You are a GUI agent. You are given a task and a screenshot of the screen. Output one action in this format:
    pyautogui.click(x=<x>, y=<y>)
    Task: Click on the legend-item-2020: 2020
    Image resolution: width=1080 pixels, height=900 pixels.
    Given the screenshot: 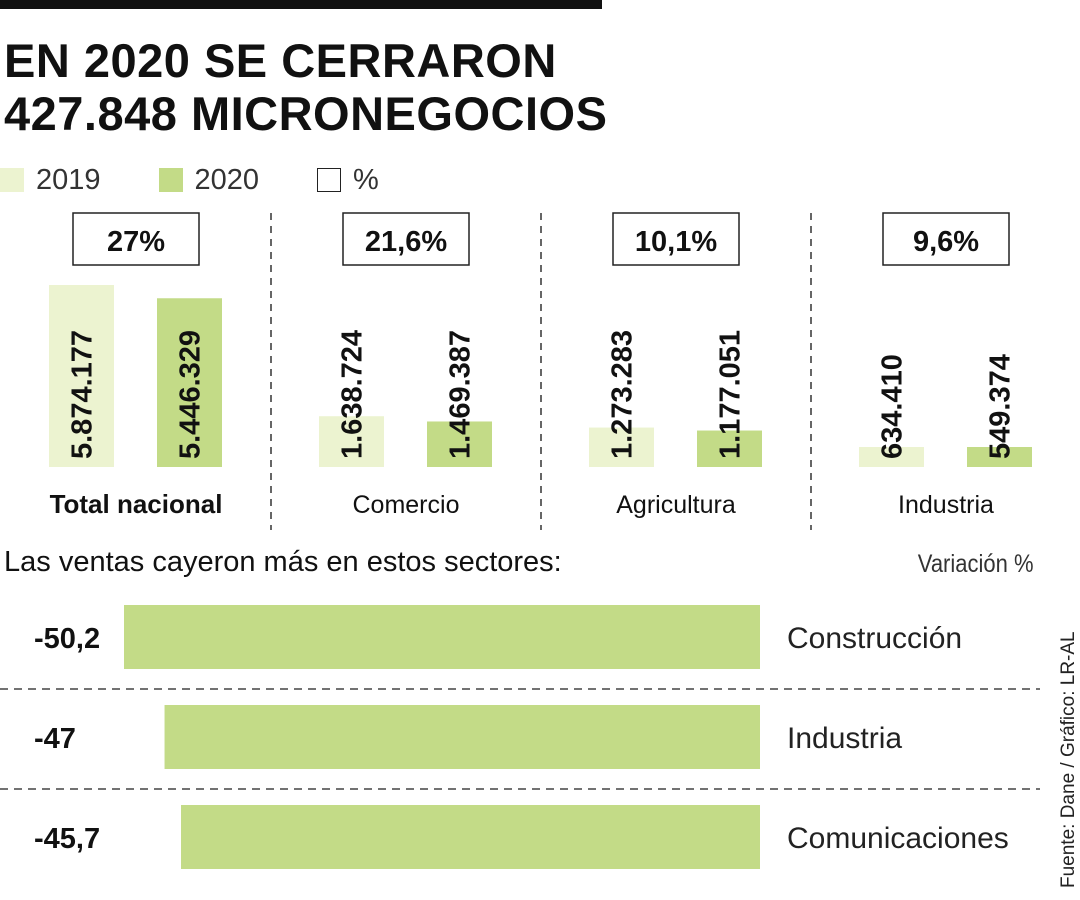 What is the action you would take?
    pyautogui.click(x=209, y=180)
    